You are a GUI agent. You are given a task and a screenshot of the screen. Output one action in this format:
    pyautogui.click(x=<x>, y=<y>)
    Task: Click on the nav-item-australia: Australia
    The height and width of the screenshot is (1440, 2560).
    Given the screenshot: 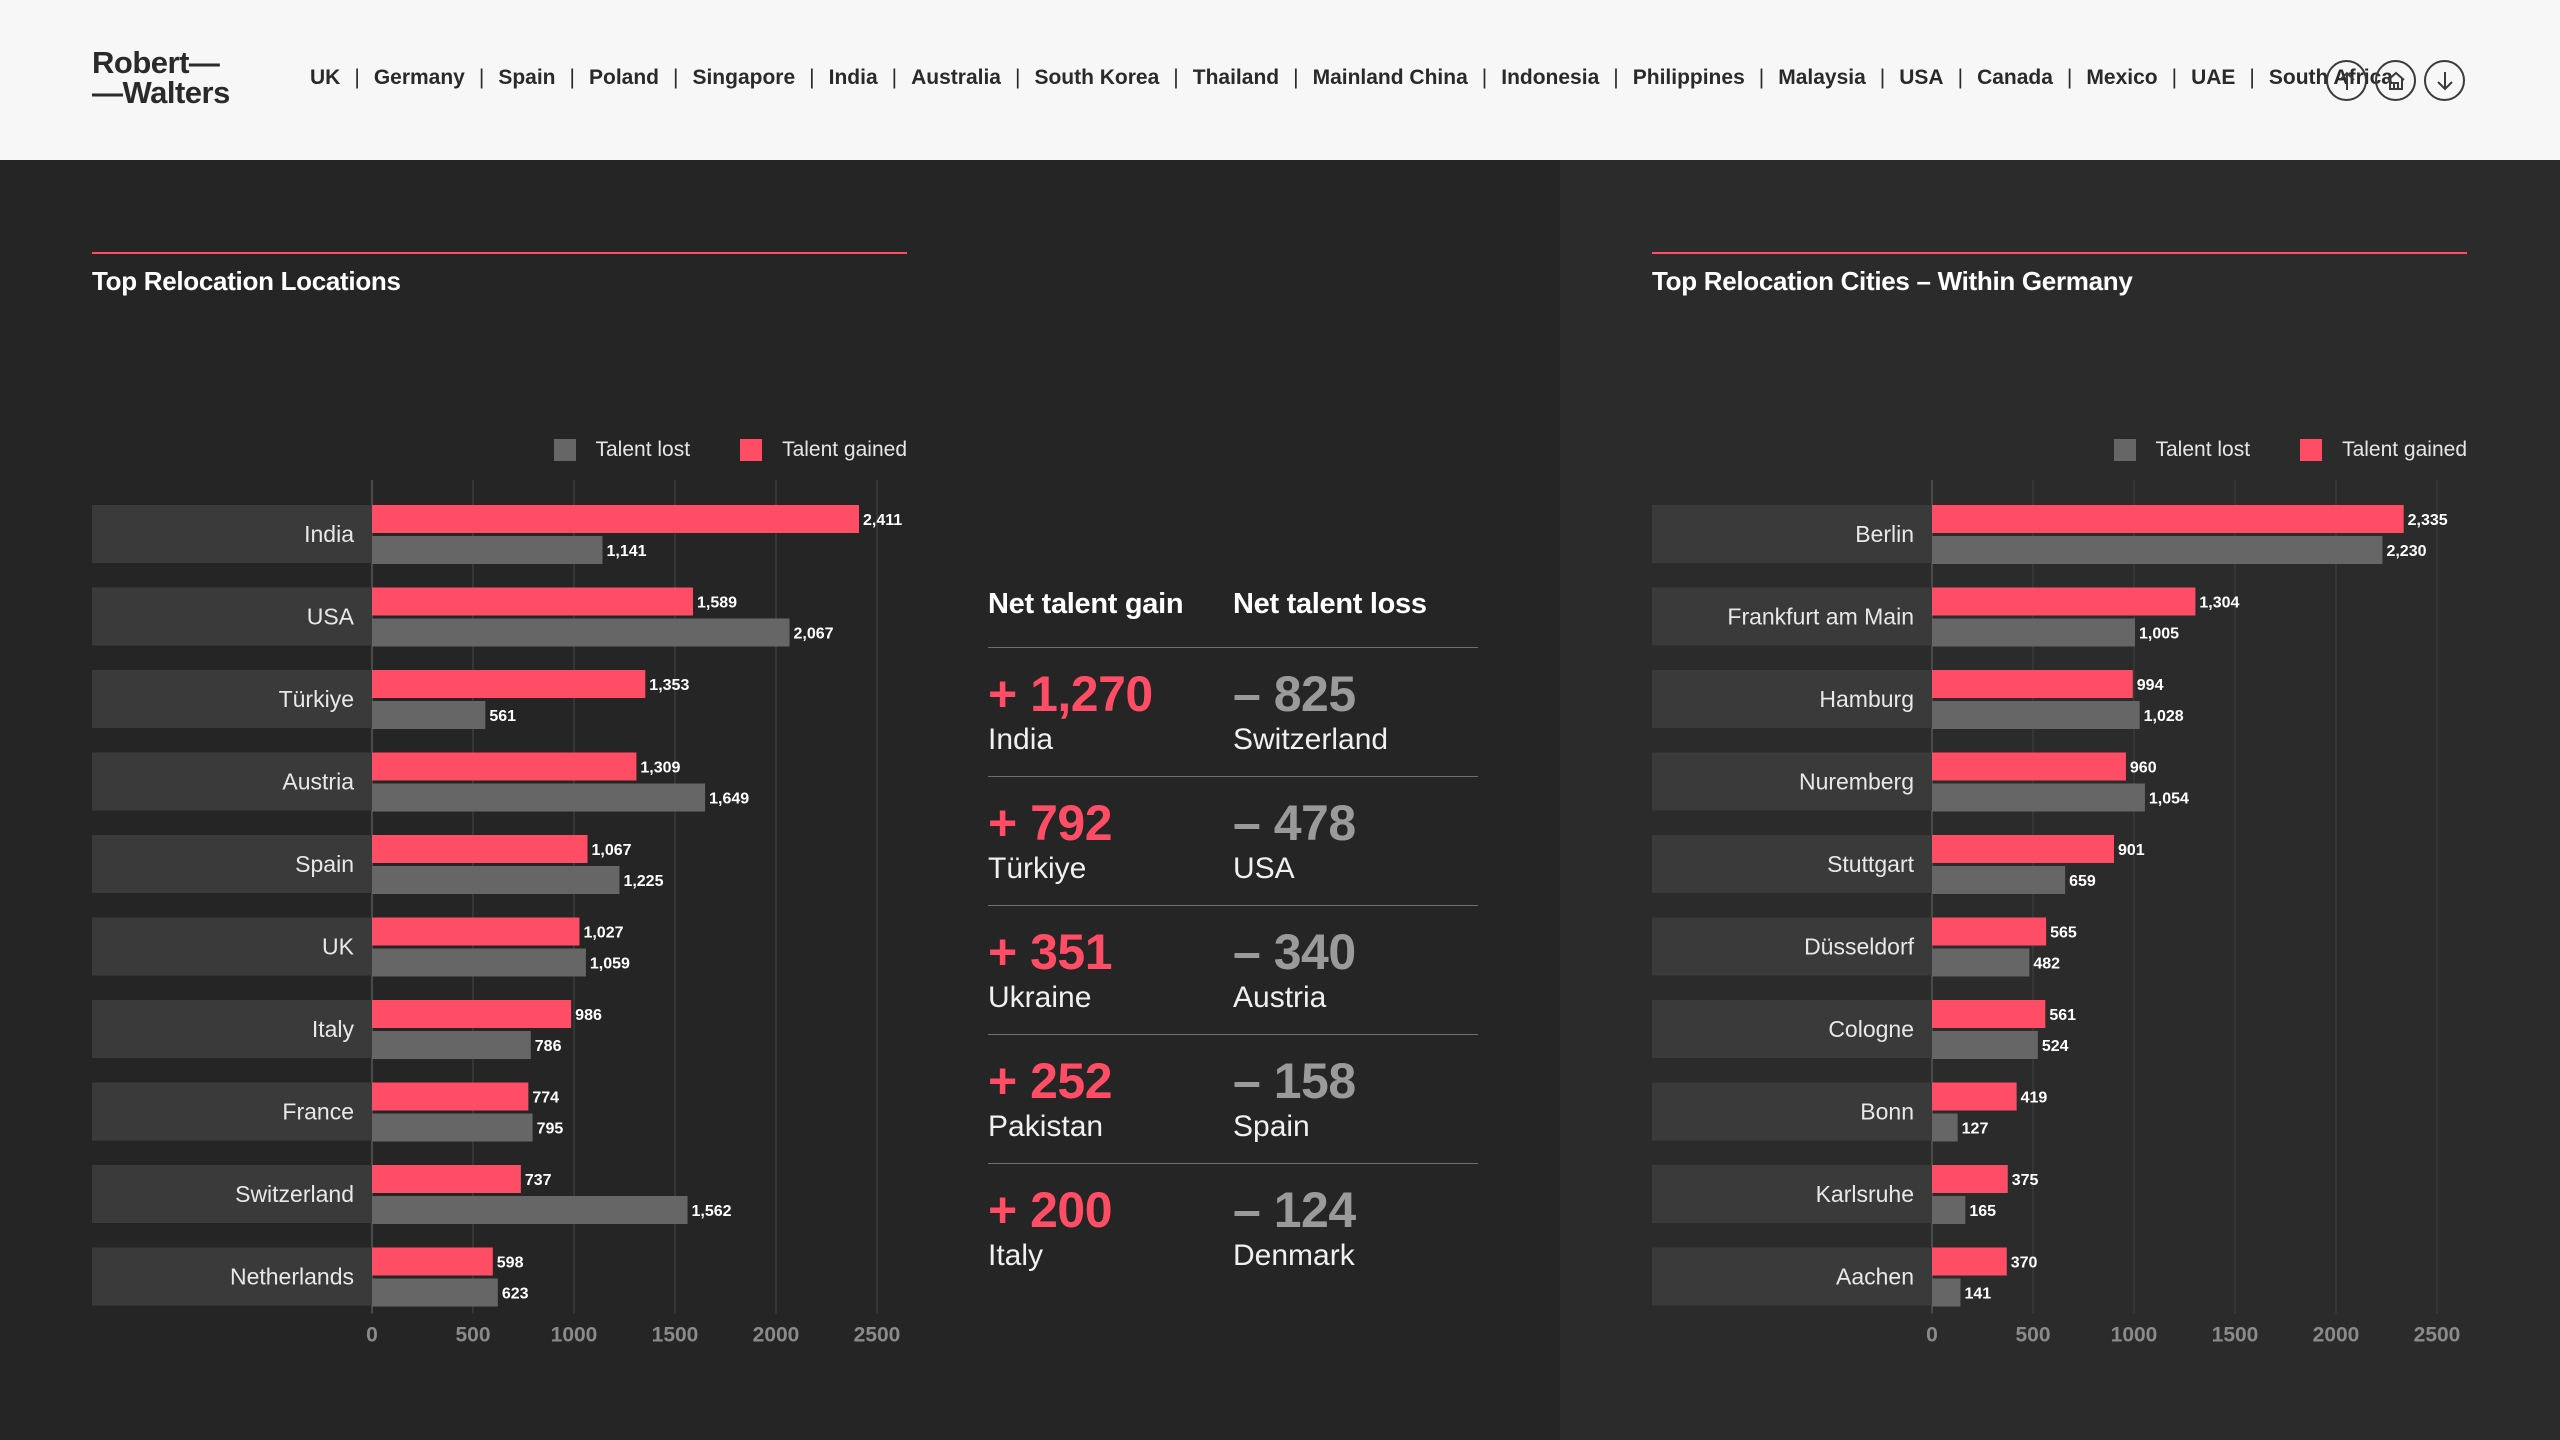 What is the action you would take?
    pyautogui.click(x=956, y=77)
    